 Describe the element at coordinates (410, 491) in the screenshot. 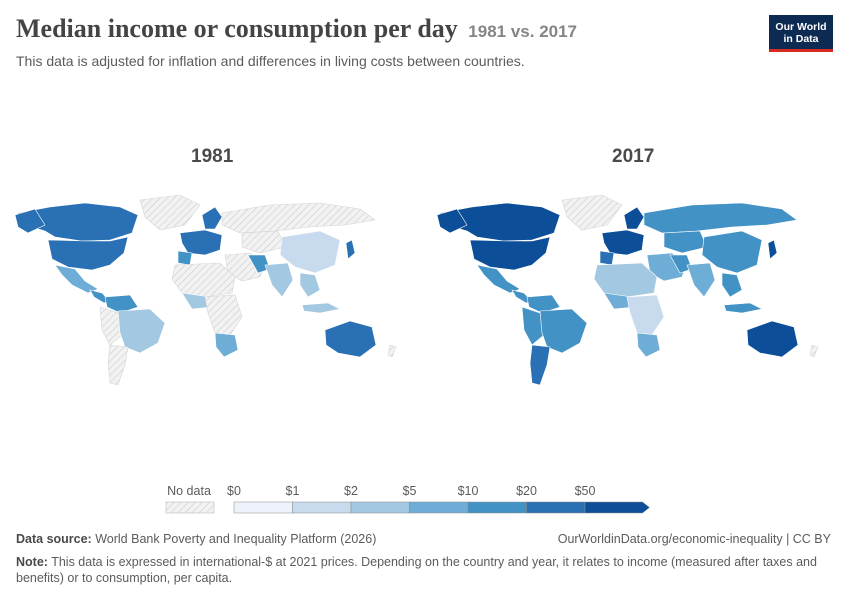

I see `legend-tick-label-3: $5` at that location.